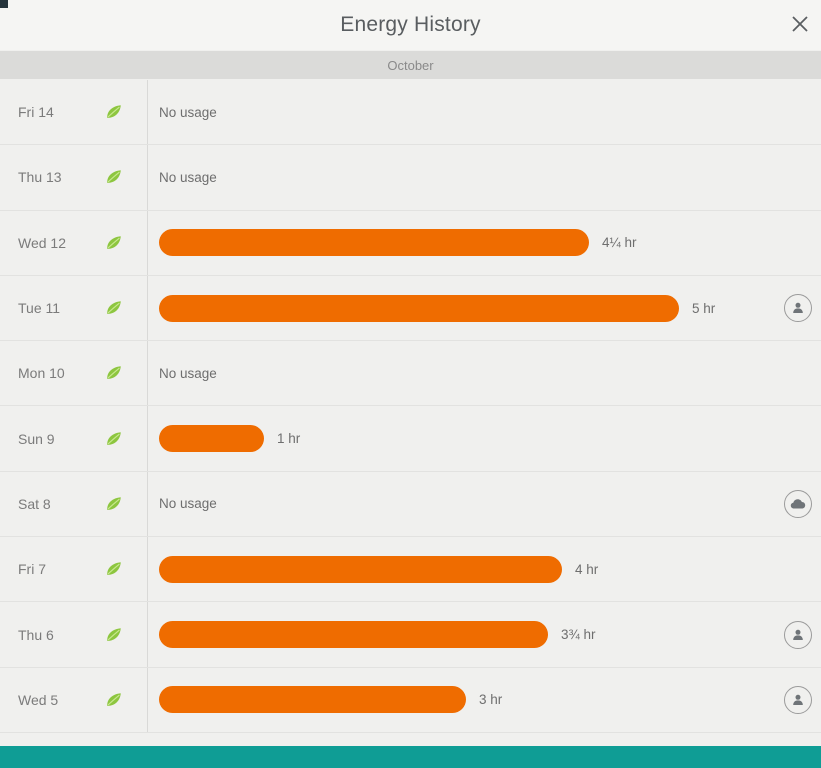 The width and height of the screenshot is (821, 768). Describe the element at coordinates (491, 700) in the screenshot. I see `duration-label: 3 hr` at that location.